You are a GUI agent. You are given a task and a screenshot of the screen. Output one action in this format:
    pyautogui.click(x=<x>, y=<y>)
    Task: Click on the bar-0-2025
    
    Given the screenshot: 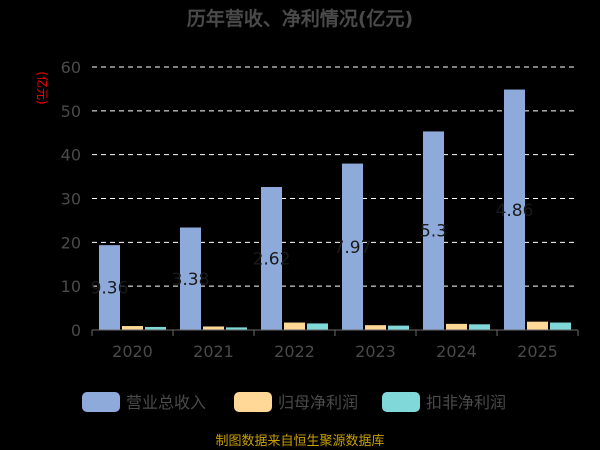 What is the action you would take?
    pyautogui.click(x=514, y=209)
    